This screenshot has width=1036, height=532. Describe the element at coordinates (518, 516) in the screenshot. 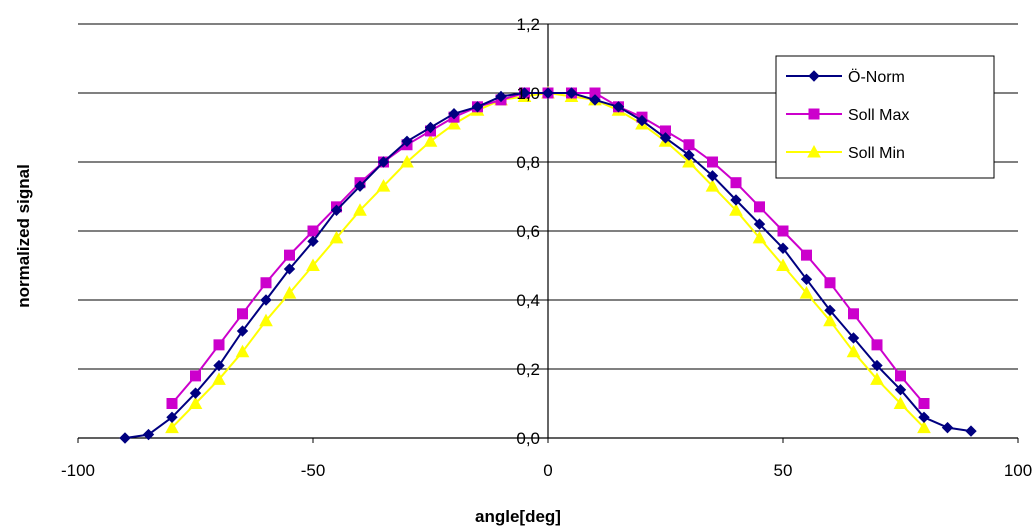

I see `x-axis-title: angle[deg]` at that location.